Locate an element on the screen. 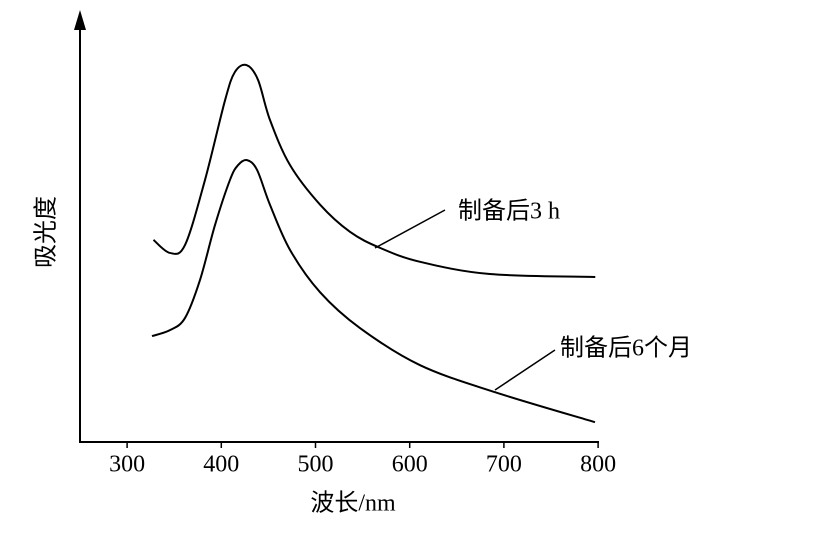 Image resolution: width=840 pixels, height=537 pixels. series-annotation: 制备后6个月 is located at coordinates (626, 348).